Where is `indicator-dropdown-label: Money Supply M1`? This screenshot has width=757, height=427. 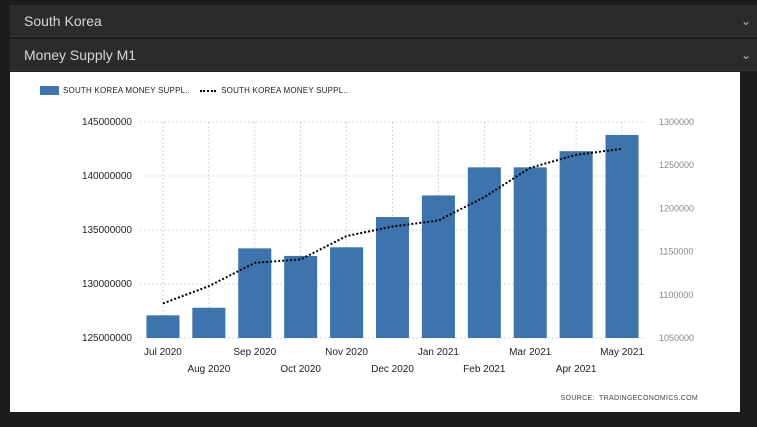 indicator-dropdown-label: Money Supply M1 is located at coordinates (80, 55).